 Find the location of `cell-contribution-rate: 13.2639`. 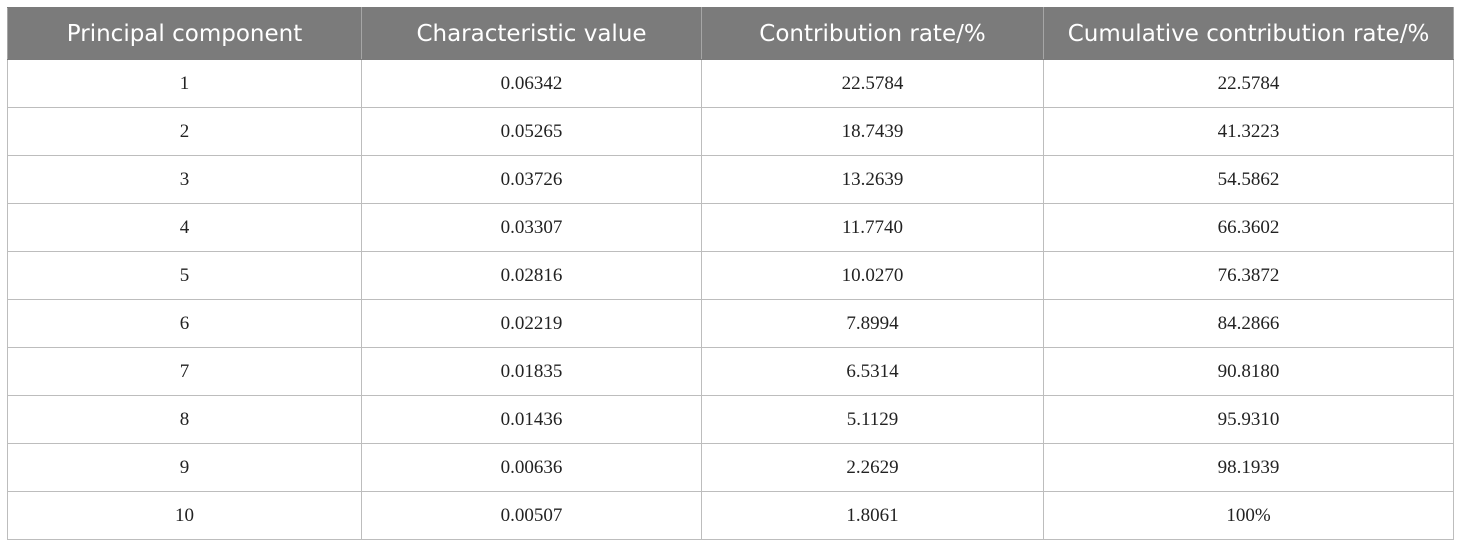

cell-contribution-rate: 13.2639 is located at coordinates (872, 179).